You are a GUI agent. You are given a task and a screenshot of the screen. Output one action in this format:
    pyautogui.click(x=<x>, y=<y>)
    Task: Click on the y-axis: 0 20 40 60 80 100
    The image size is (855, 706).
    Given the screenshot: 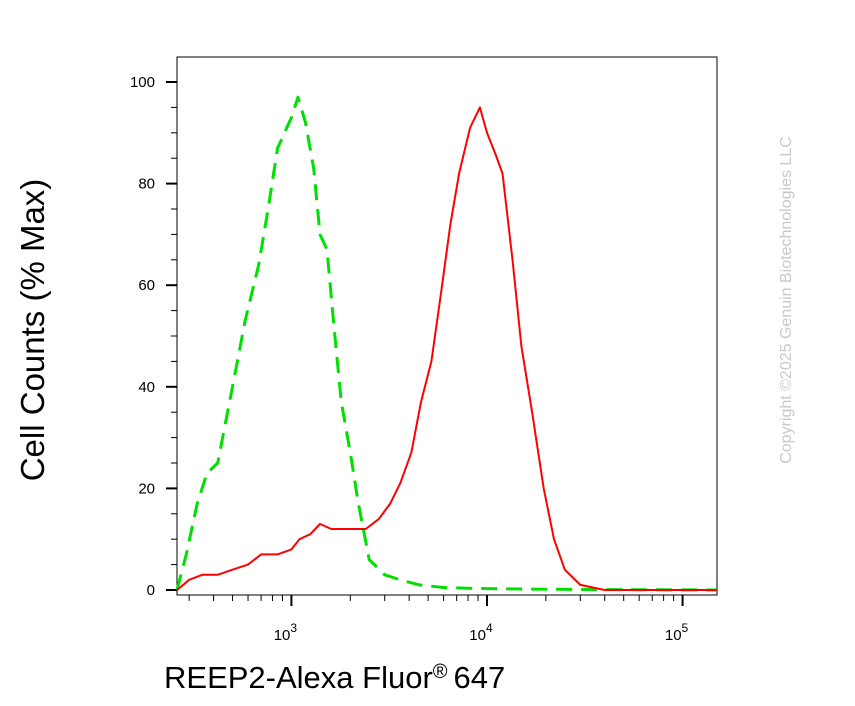 What is the action you would take?
    pyautogui.click(x=153, y=336)
    